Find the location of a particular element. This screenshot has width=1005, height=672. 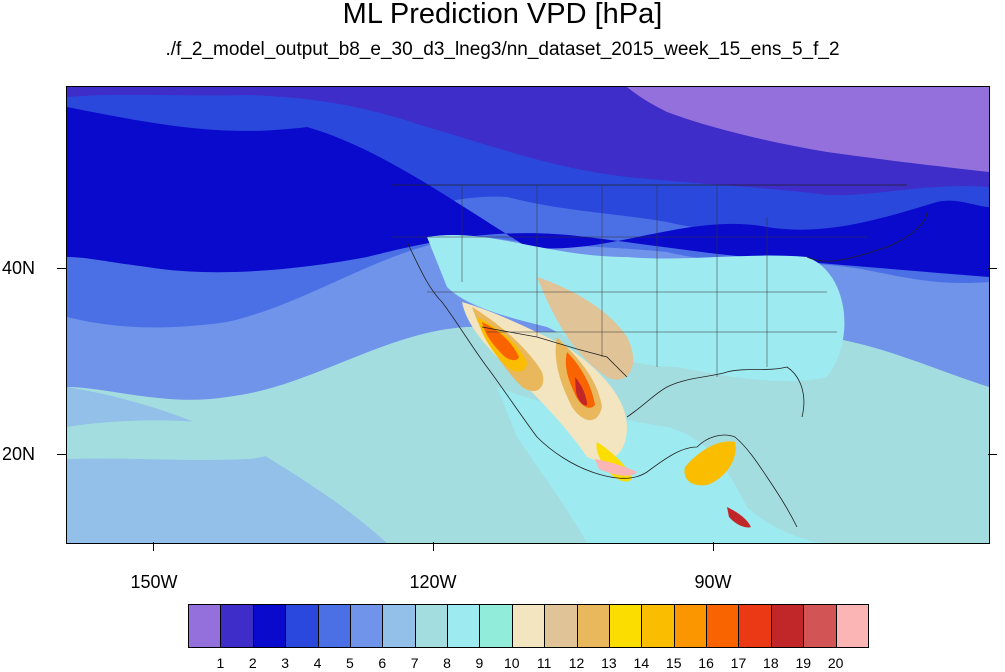

colorbar-label: 4 is located at coordinates (317, 663).